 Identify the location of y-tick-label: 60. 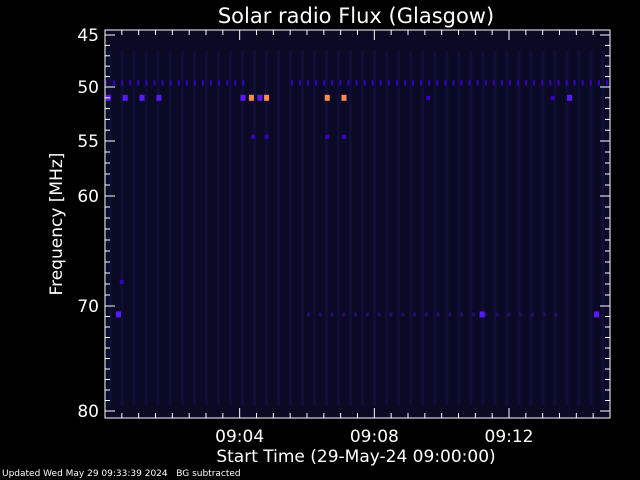
(88, 197).